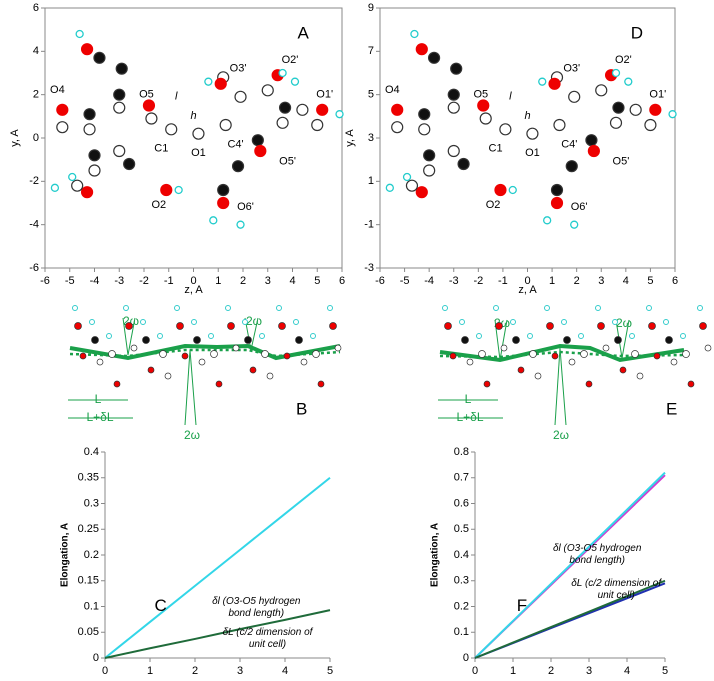 This screenshot has height=681, width=714. Describe the element at coordinates (405, 281) in the screenshot. I see `x-tick-label: -5` at that location.